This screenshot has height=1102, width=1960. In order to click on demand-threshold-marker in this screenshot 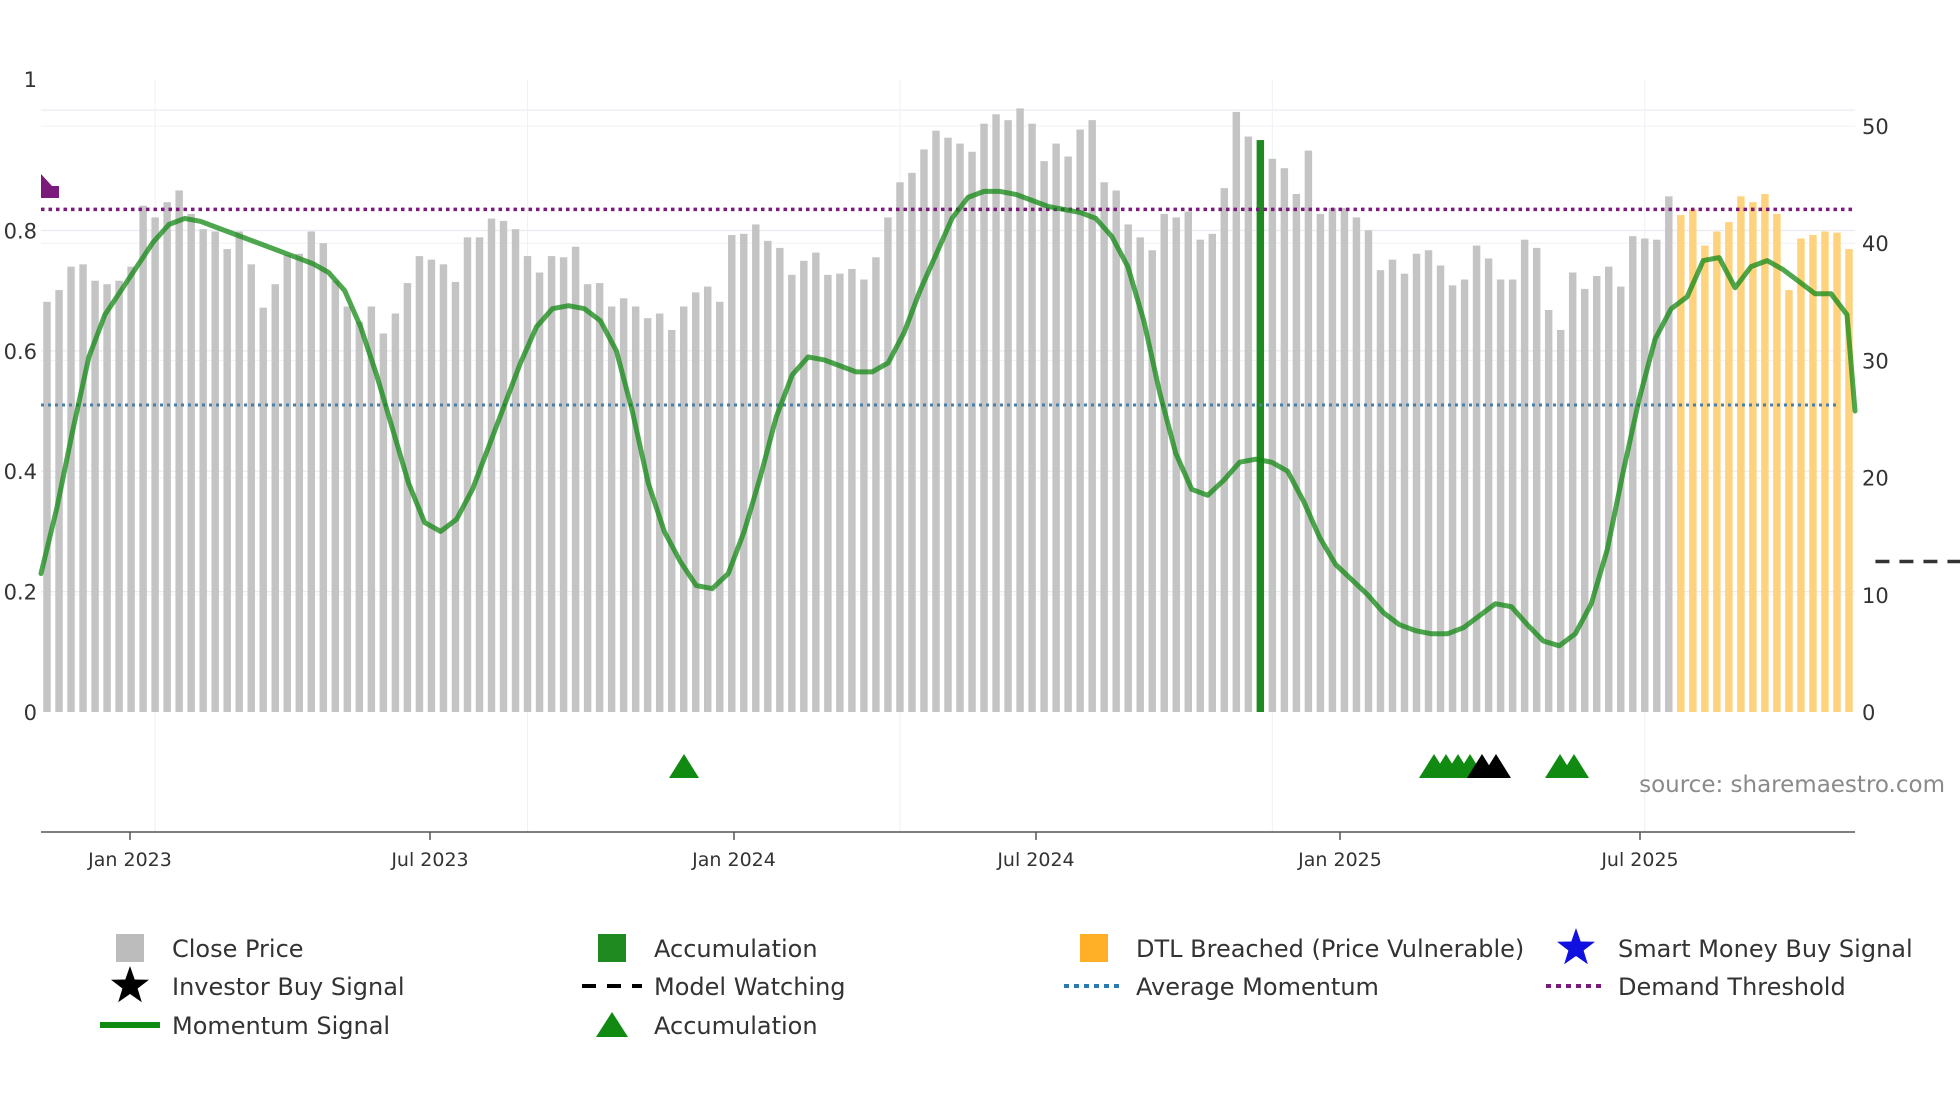, I will do `click(50, 186)`.